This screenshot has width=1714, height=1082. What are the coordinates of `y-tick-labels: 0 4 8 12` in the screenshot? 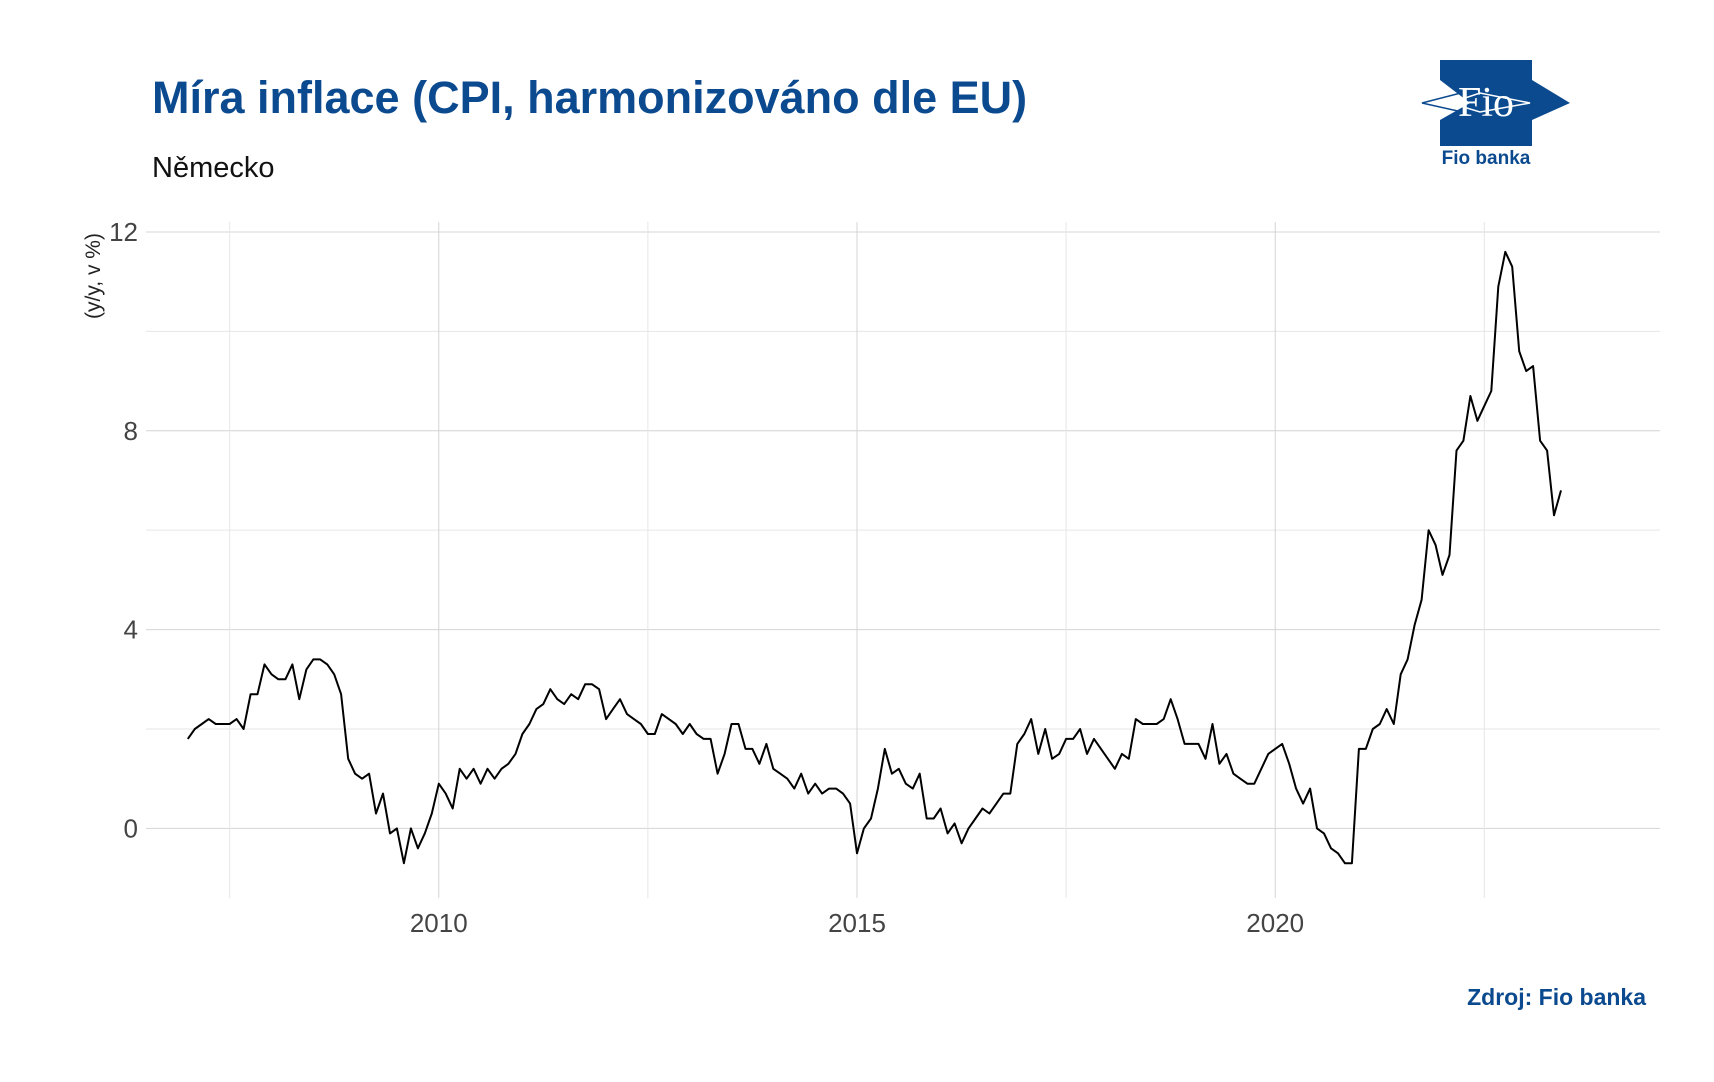 It's located at (123, 530).